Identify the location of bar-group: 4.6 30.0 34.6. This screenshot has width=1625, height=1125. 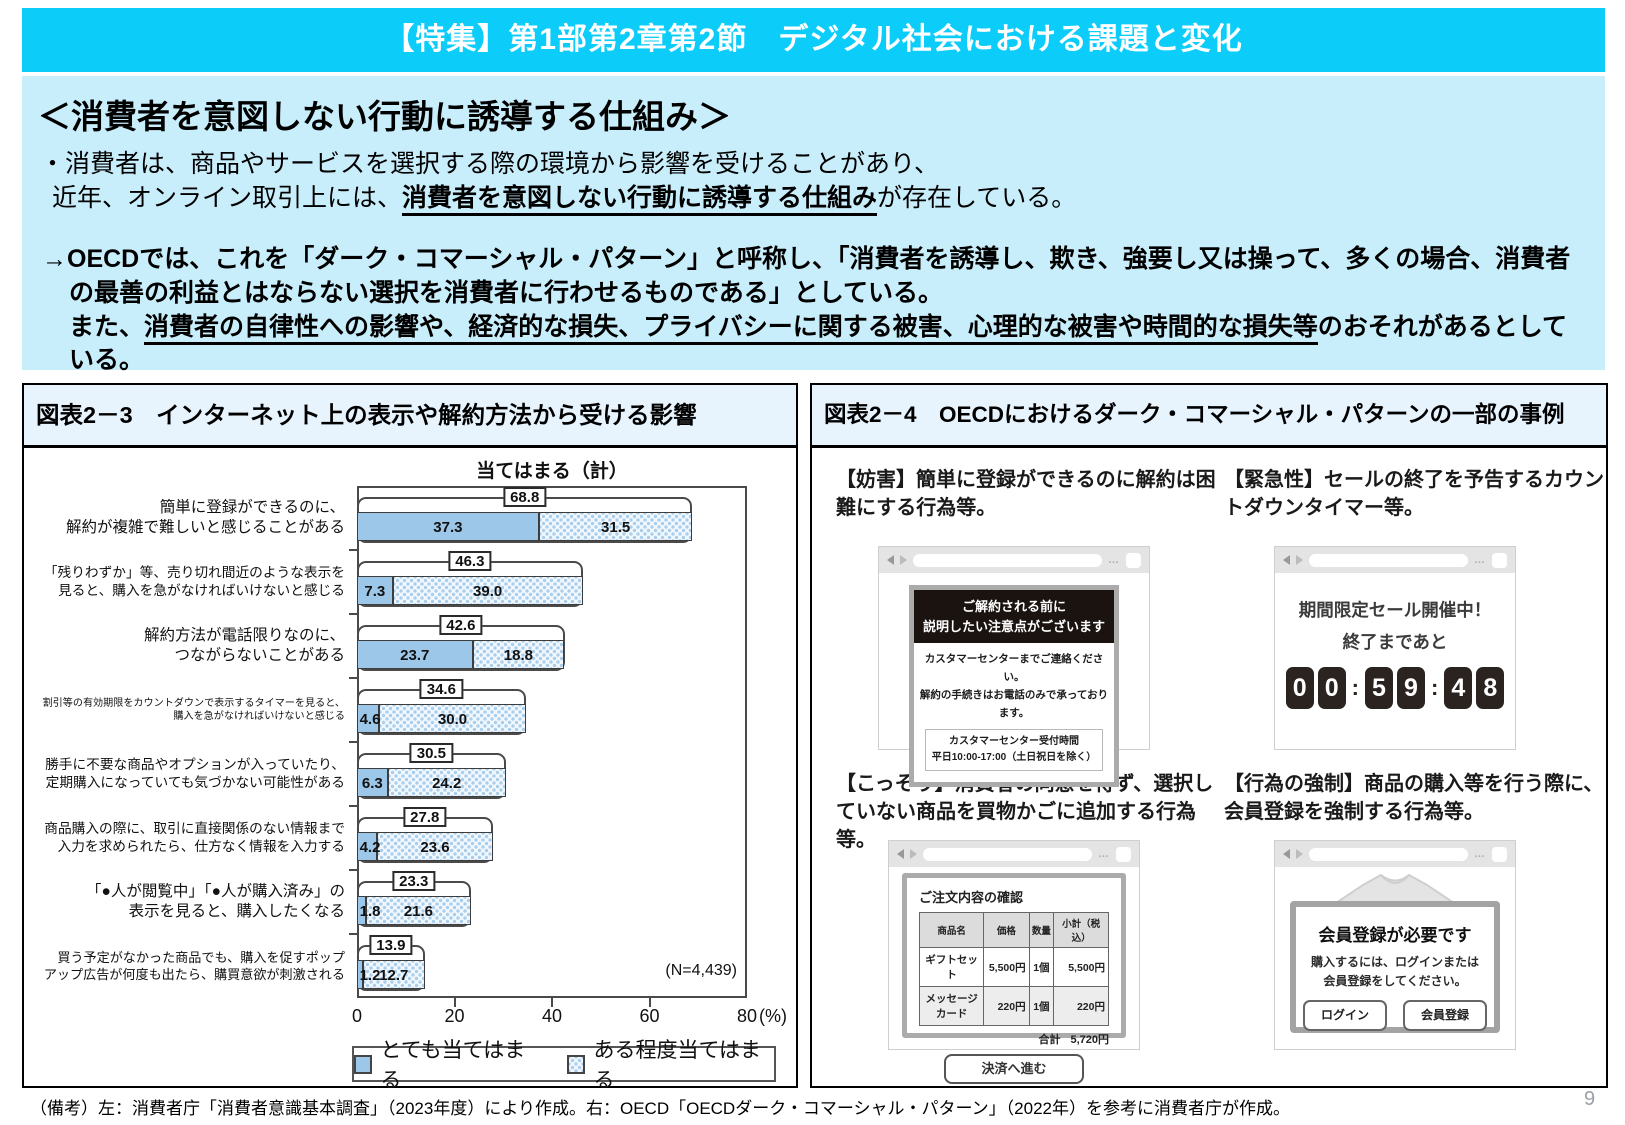
(552, 710).